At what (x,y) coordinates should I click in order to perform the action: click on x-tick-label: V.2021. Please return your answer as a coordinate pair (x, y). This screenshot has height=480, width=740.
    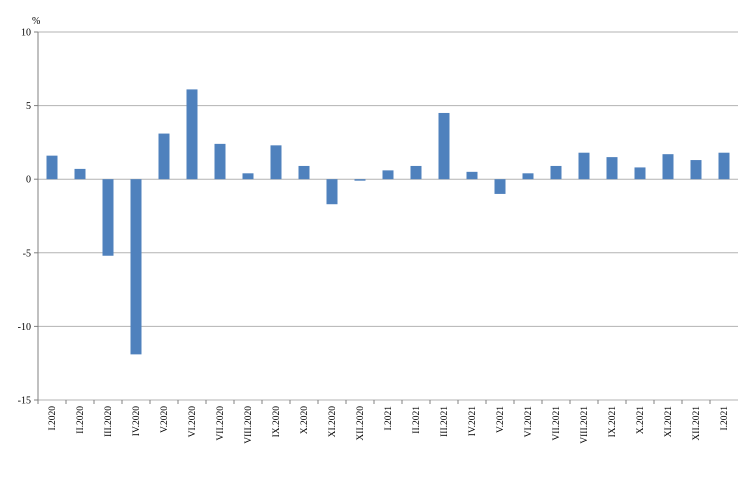
    Looking at the image, I should click on (501, 419).